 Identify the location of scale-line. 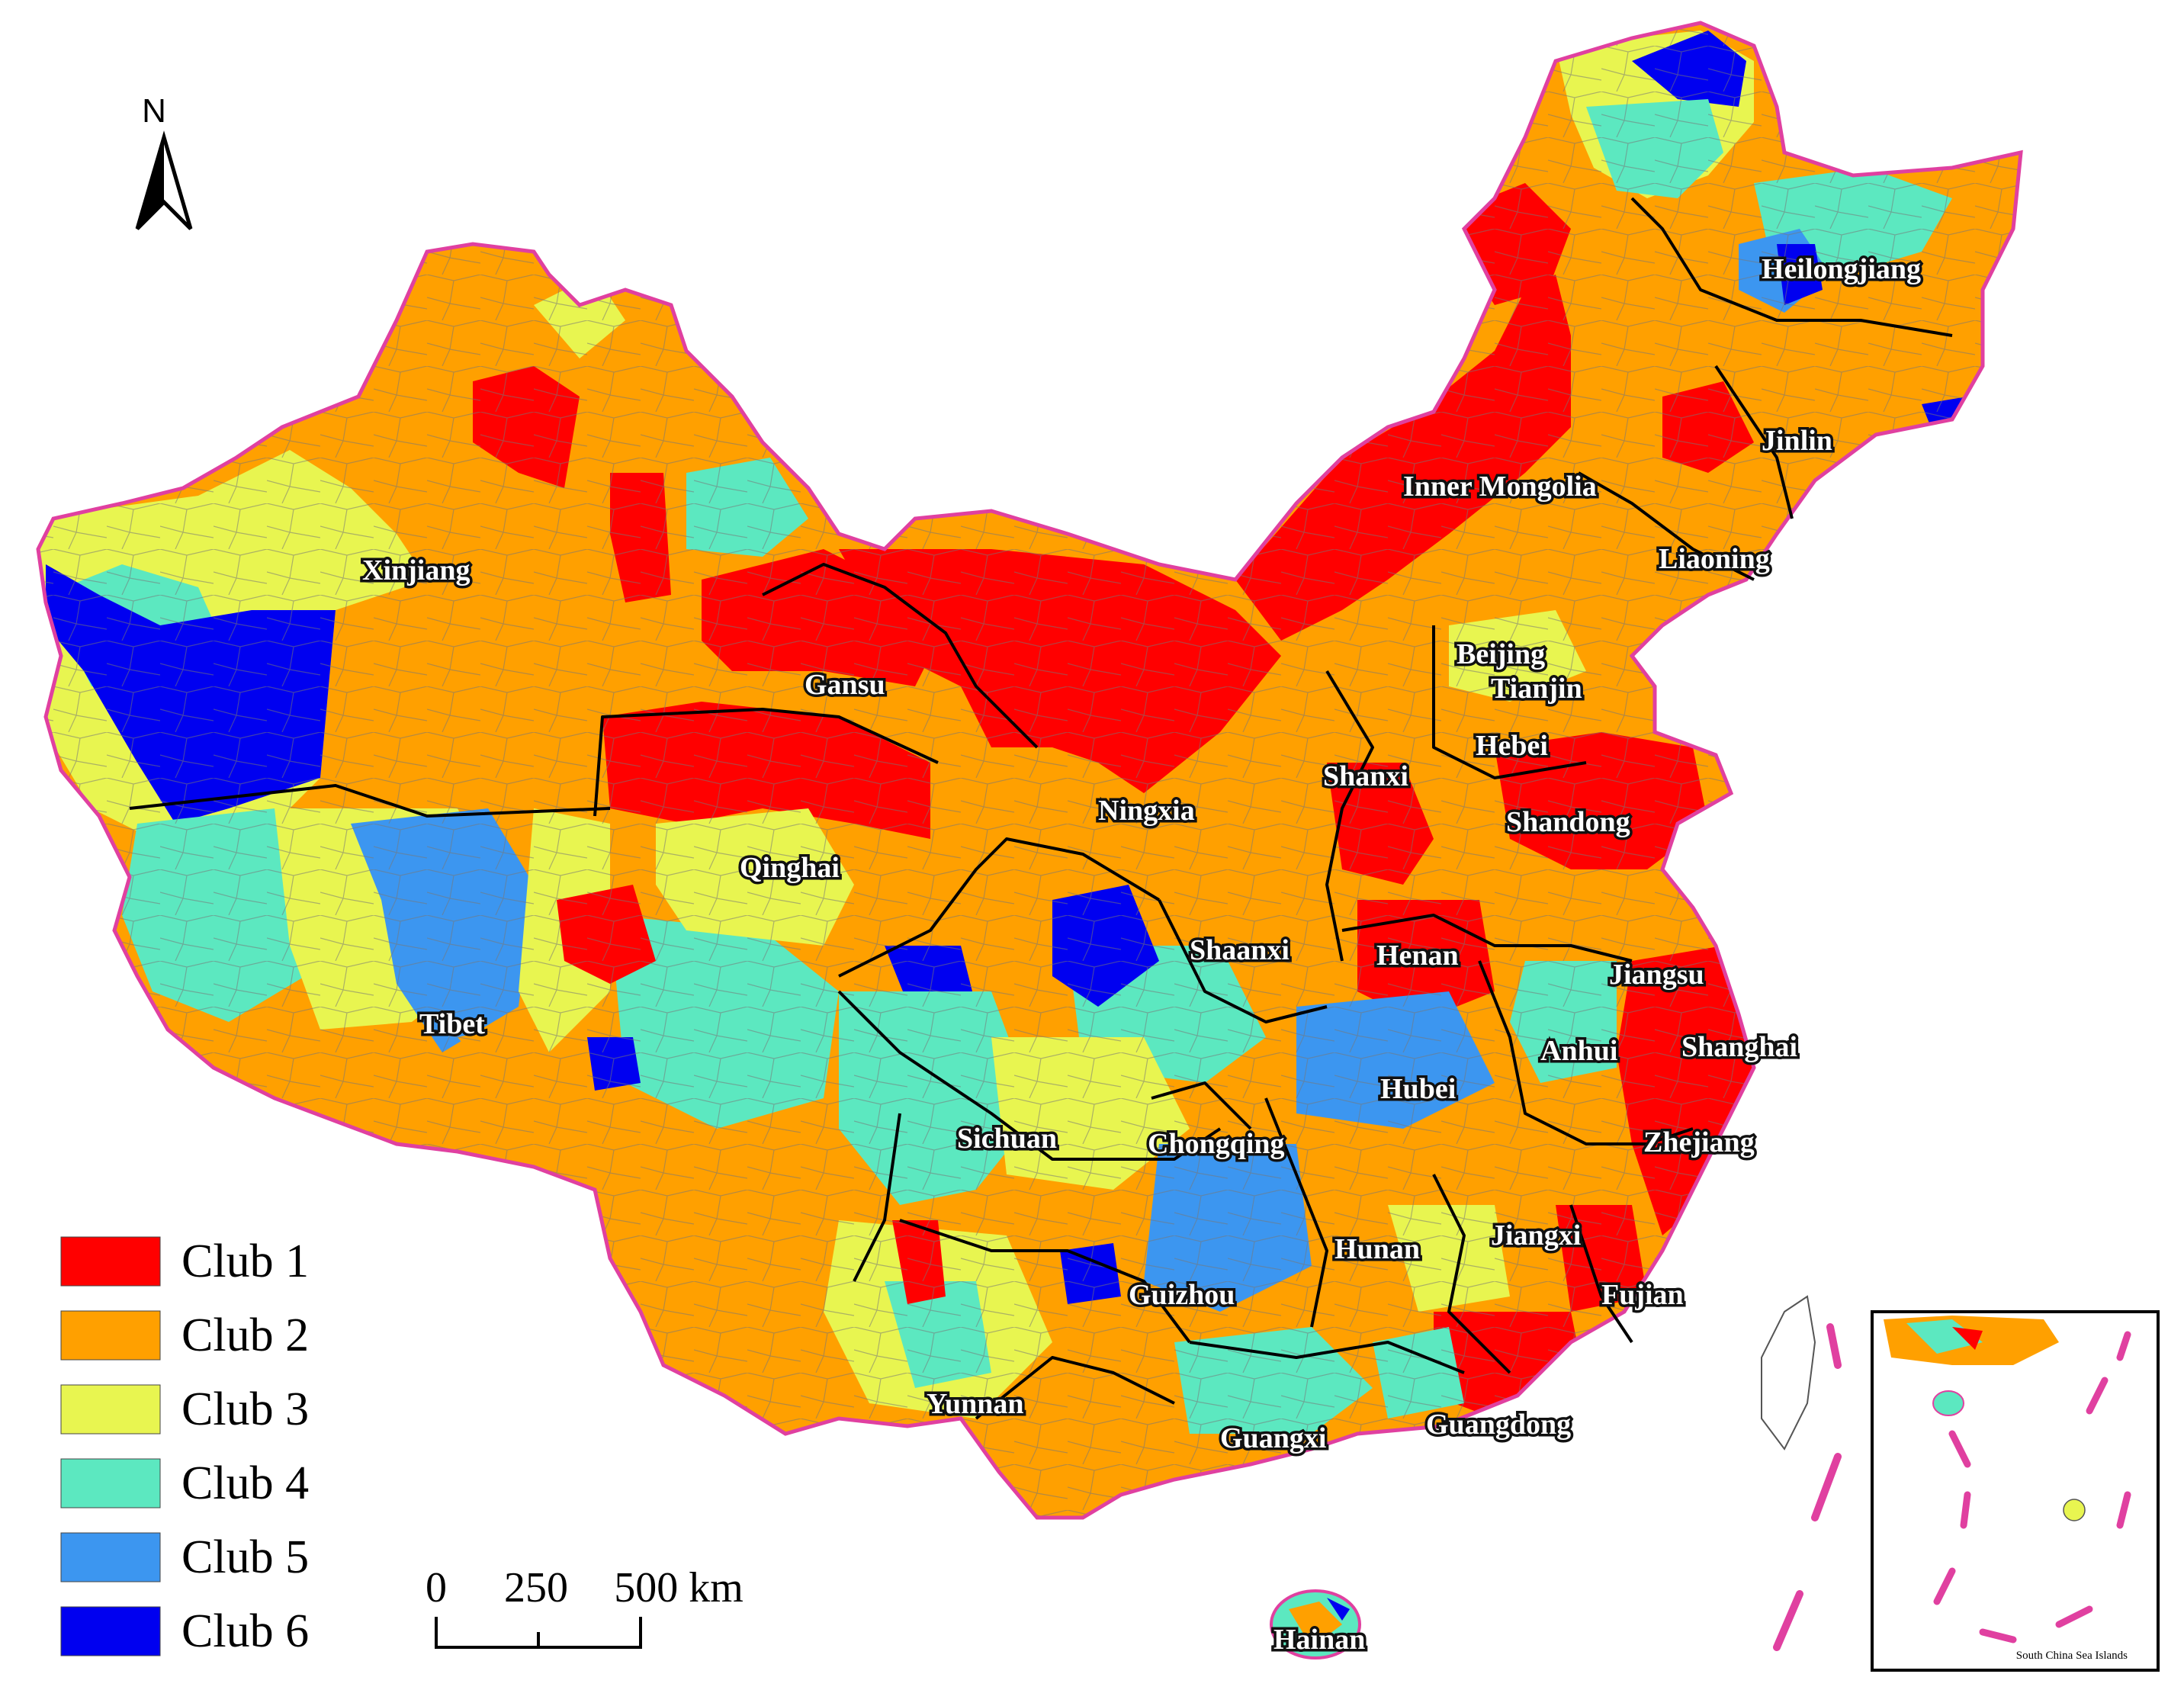
(538, 1633).